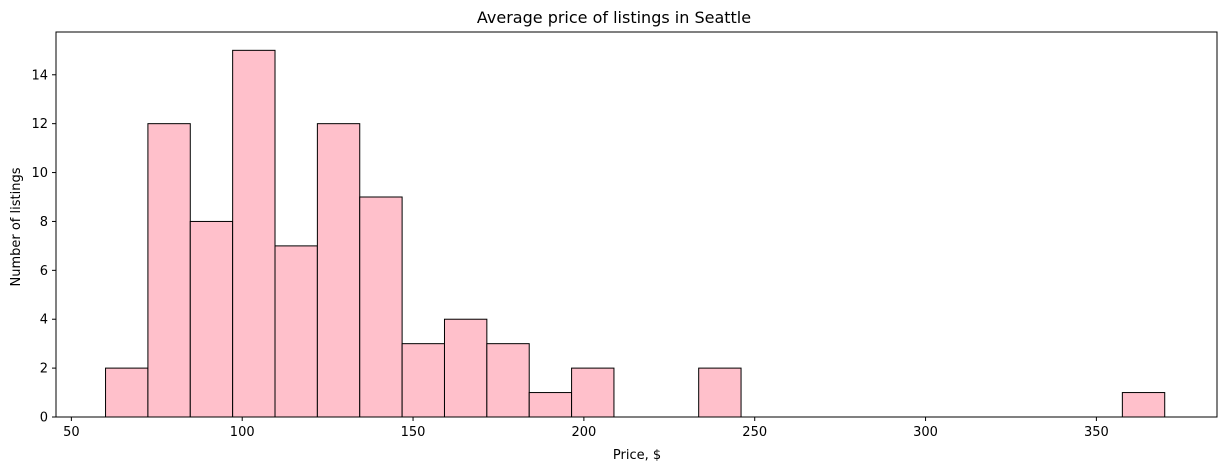 The width and height of the screenshot is (1229, 470). Describe the element at coordinates (614, 17) in the screenshot. I see `chart-title: Average price of listings in Seattle` at that location.